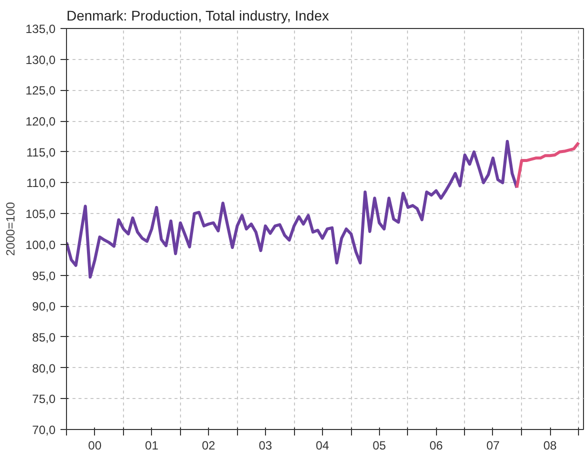  I want to click on y-tick-label: 80,0, so click(44, 368).